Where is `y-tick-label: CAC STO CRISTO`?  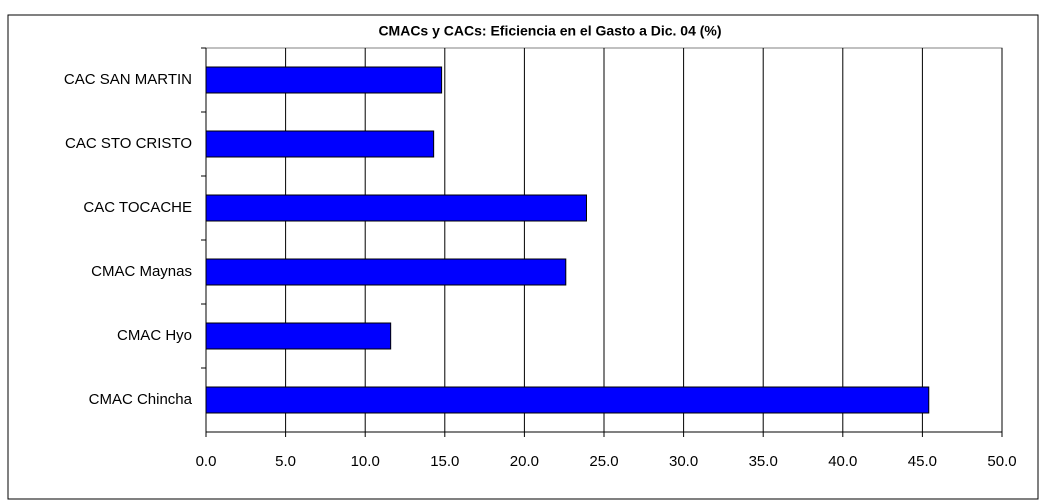 y-tick-label: CAC STO CRISTO is located at coordinates (128, 143).